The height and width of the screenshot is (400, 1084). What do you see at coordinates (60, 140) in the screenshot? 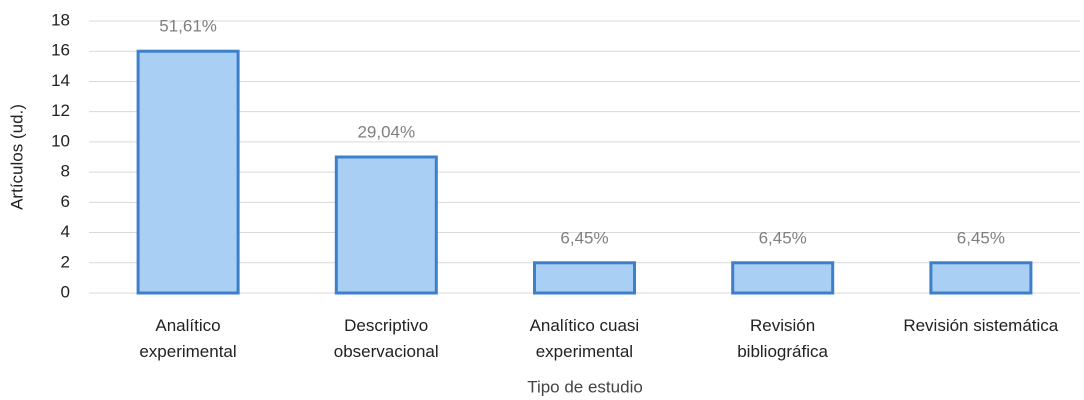
I see `y-tick-label: 10` at bounding box center [60, 140].